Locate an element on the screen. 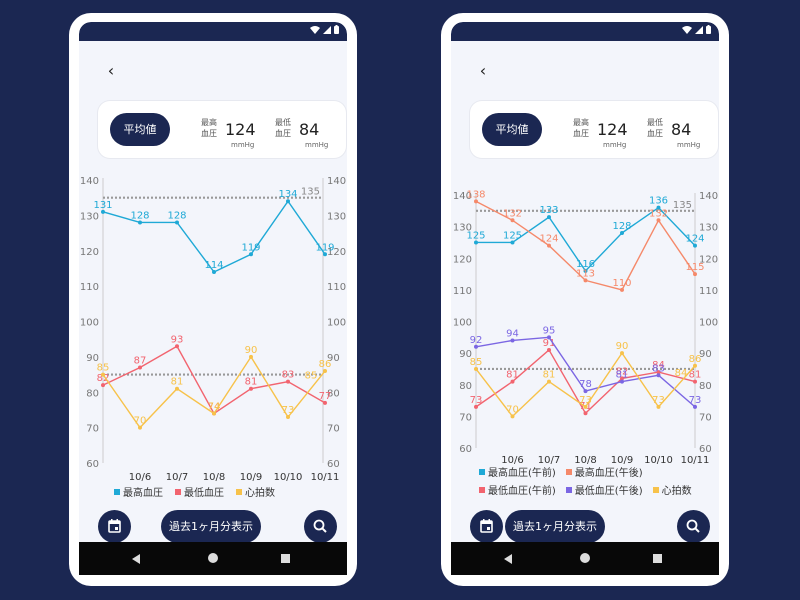 This screenshot has height=600, width=800. data-label: 115 is located at coordinates (694, 267).